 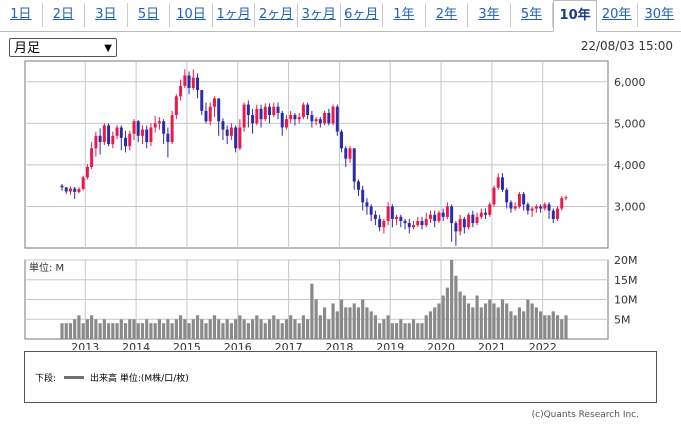 I want to click on tab-3日: 3日, so click(x=106, y=15).